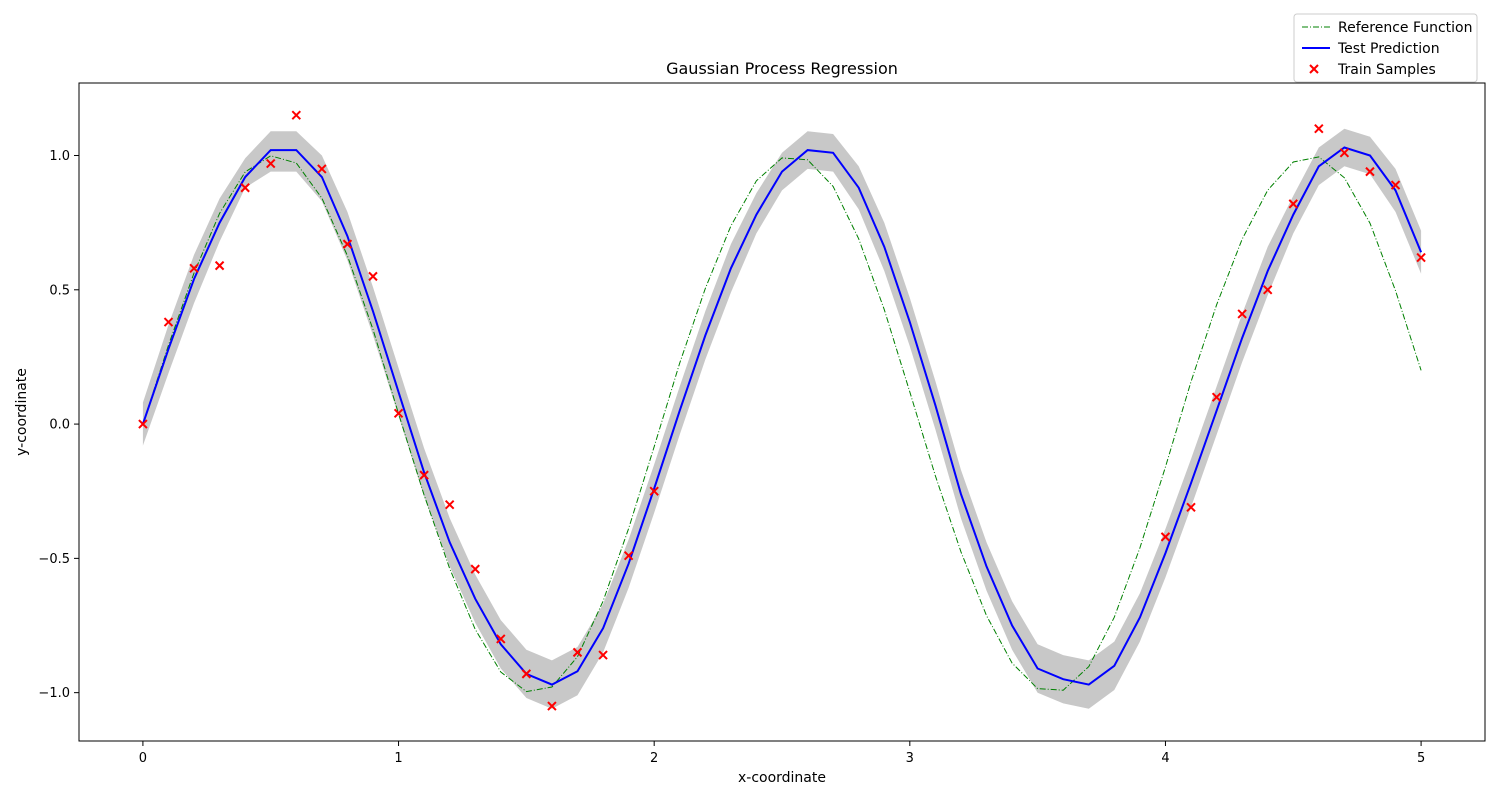 The height and width of the screenshot is (800, 1500). I want to click on x-tick-label: 3, so click(910, 758).